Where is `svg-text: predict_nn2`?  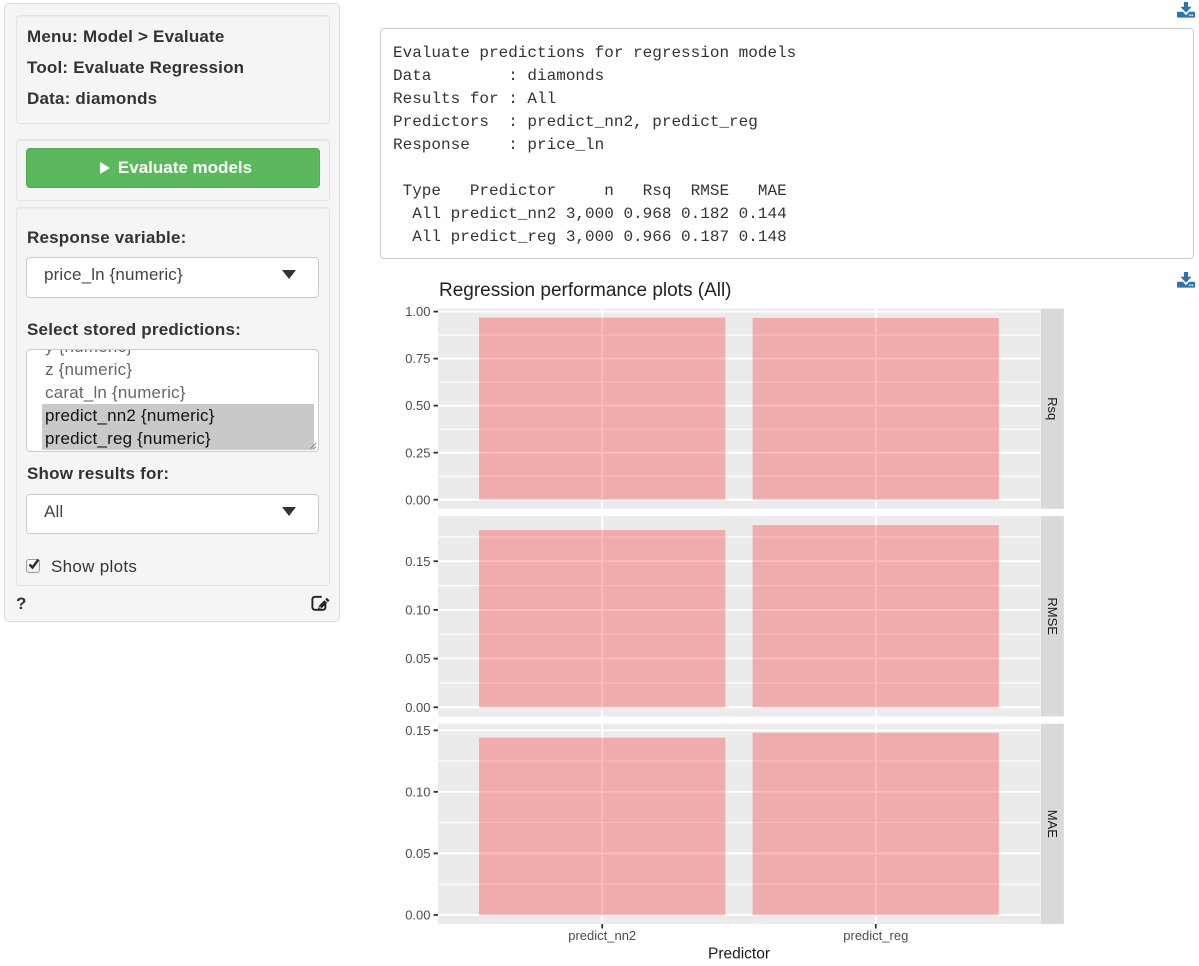 svg-text: predict_nn2 is located at coordinates (602, 935).